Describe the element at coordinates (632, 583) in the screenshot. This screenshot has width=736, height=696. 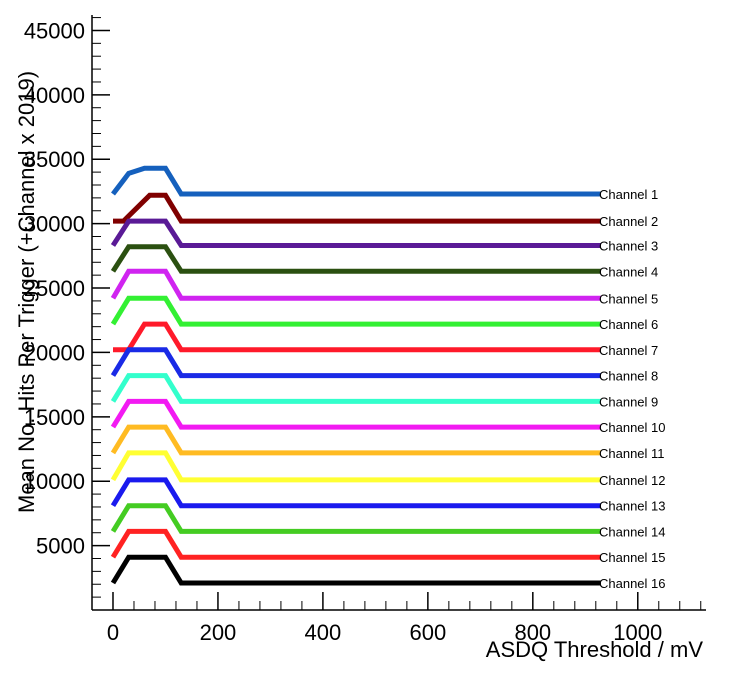
I see `series-label-channel-16: Channel 16` at that location.